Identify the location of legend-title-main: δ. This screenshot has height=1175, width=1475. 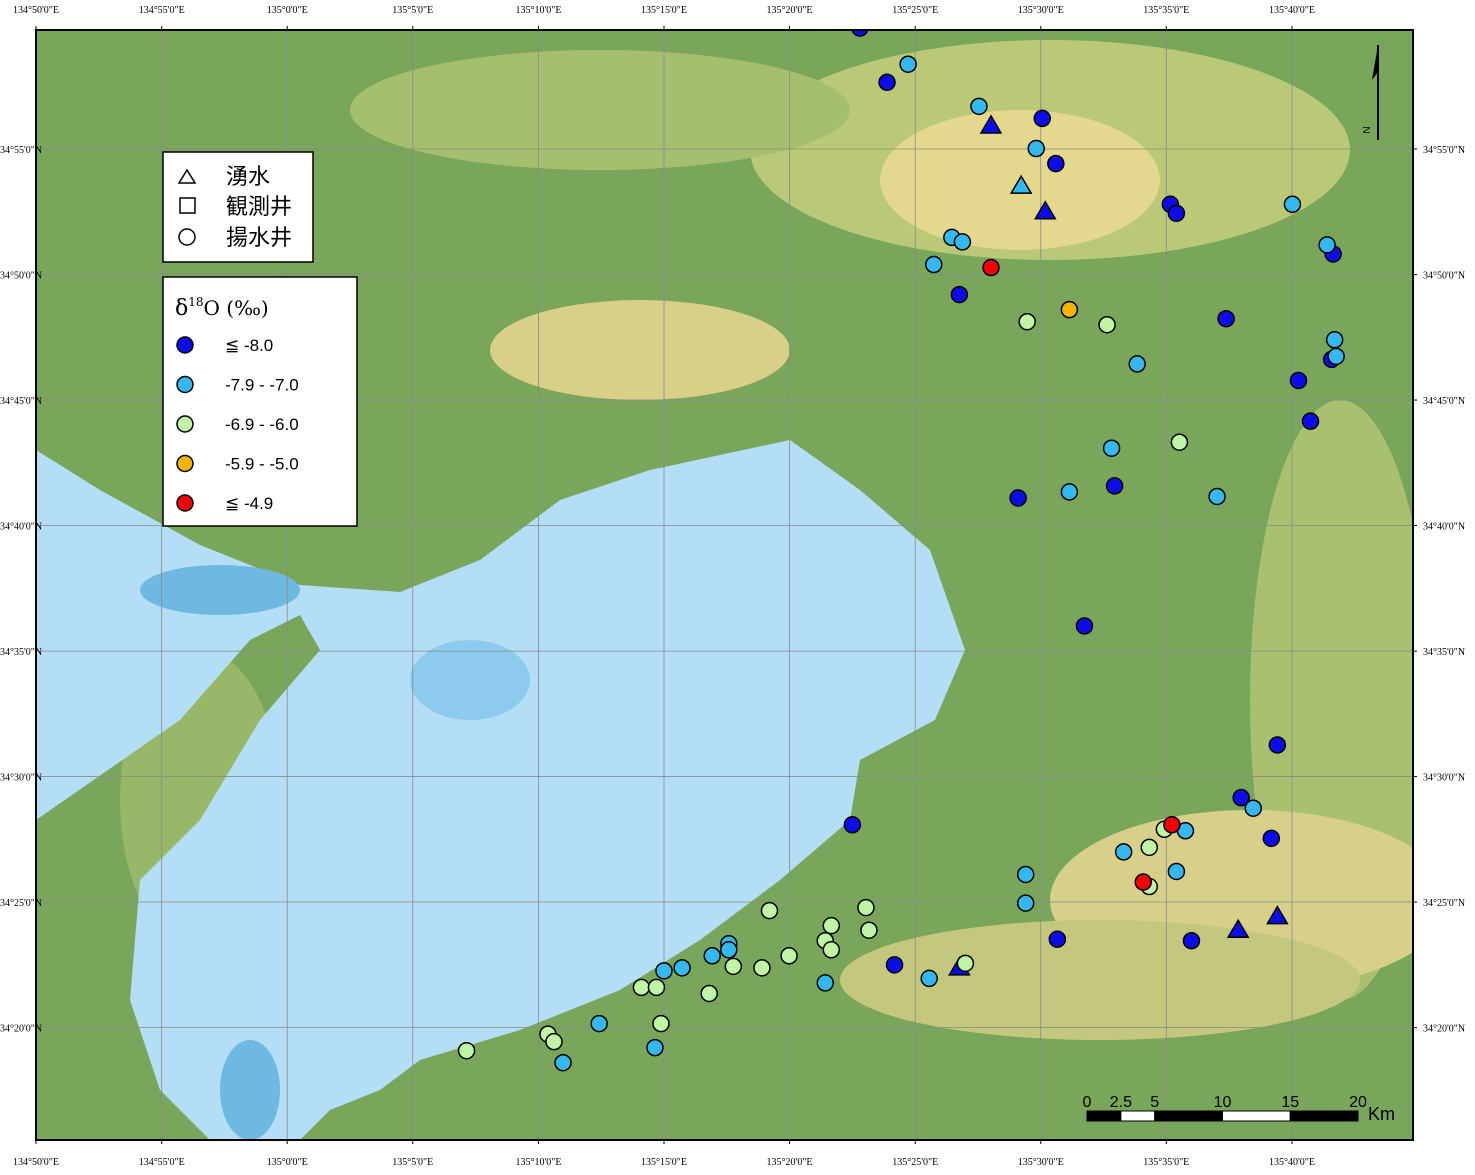
(181, 308).